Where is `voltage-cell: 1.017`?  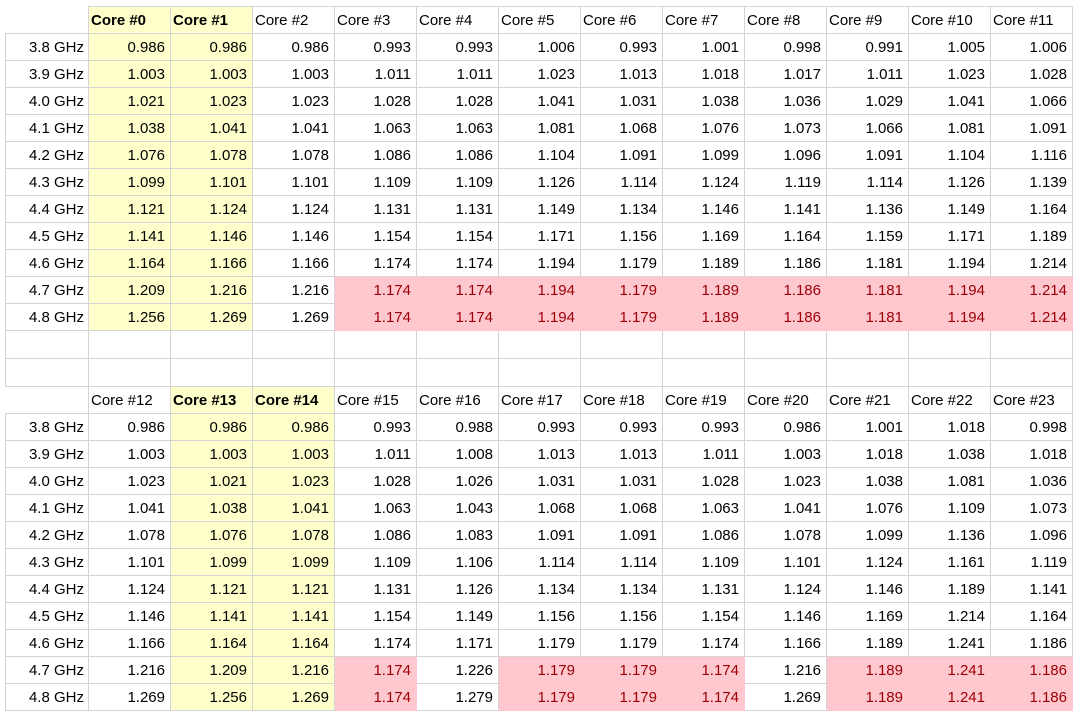 voltage-cell: 1.017 is located at coordinates (785, 74).